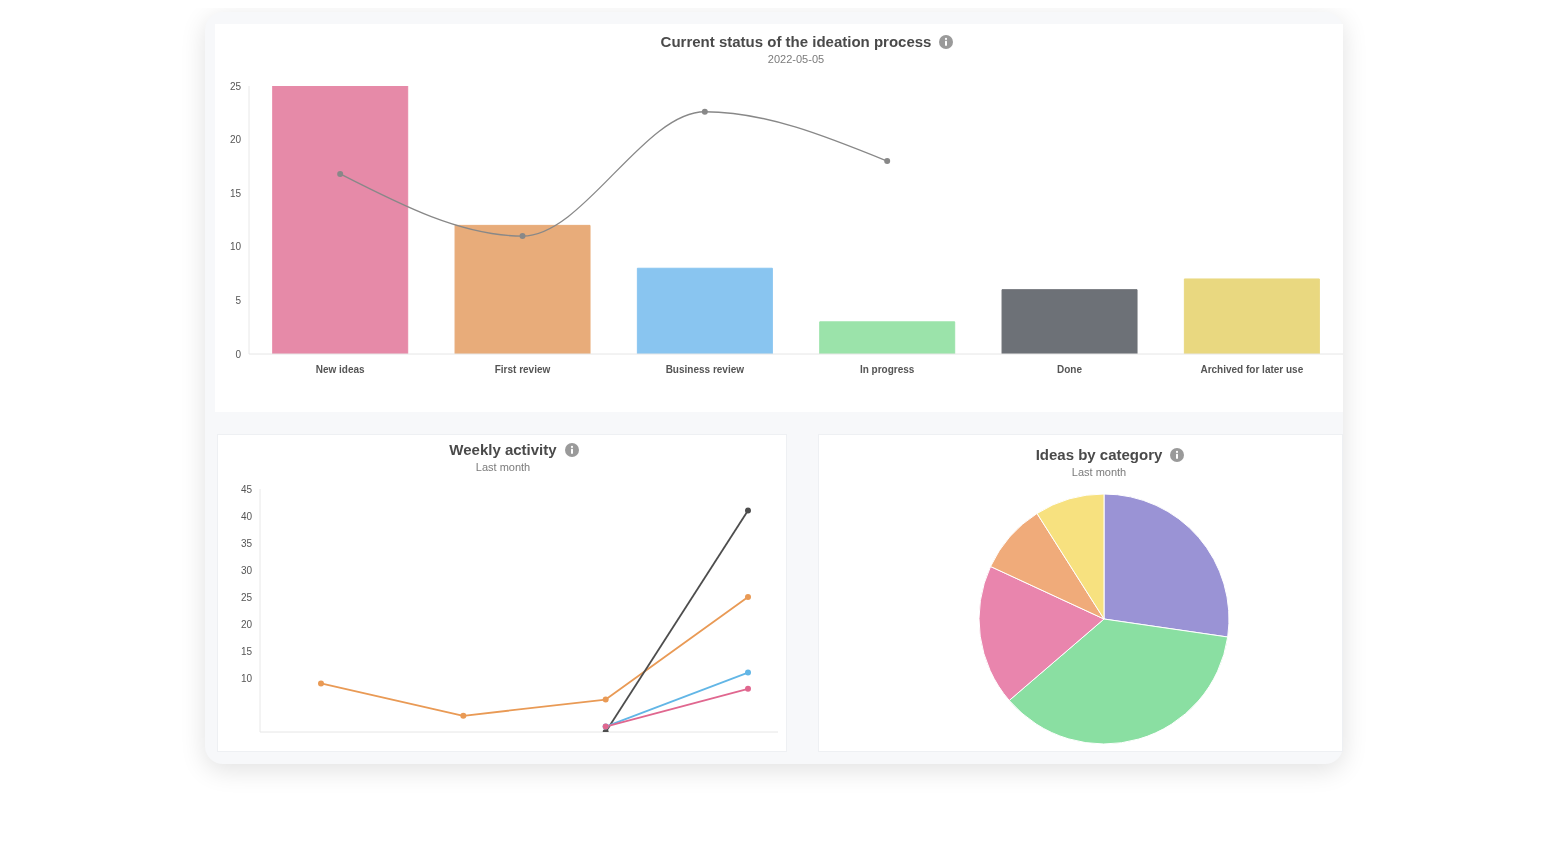 The width and height of the screenshot is (1543, 868). What do you see at coordinates (887, 370) in the screenshot?
I see `x-tick-label: In progress` at bounding box center [887, 370].